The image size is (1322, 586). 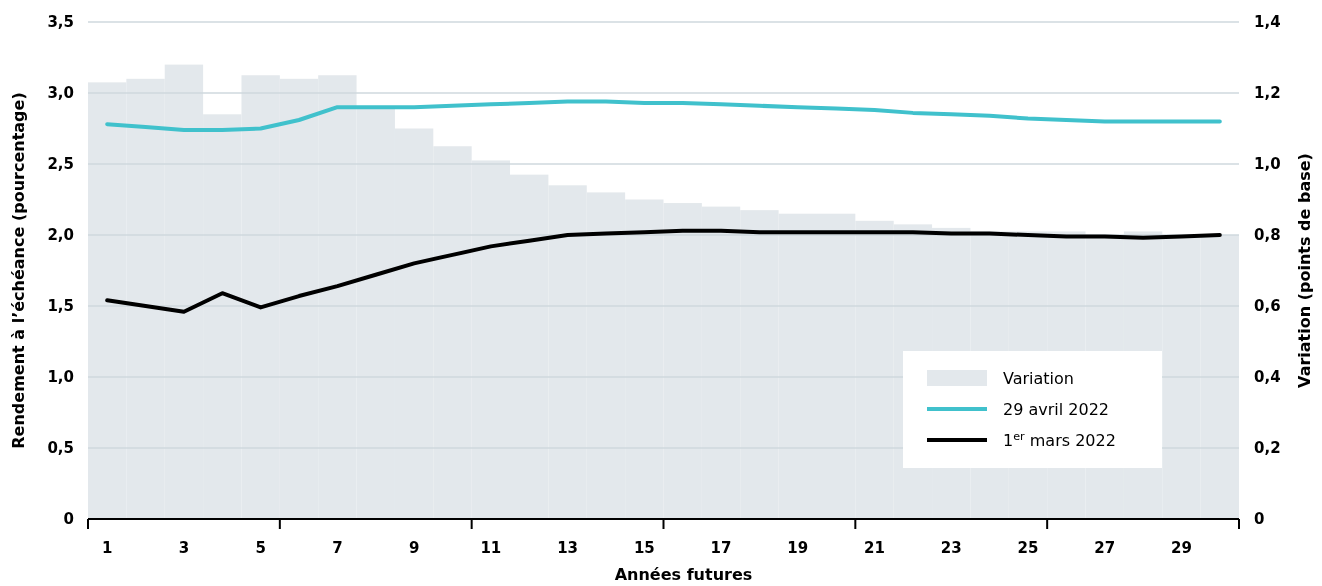 What do you see at coordinates (798, 548) in the screenshot?
I see `x-tick-label: 19` at bounding box center [798, 548].